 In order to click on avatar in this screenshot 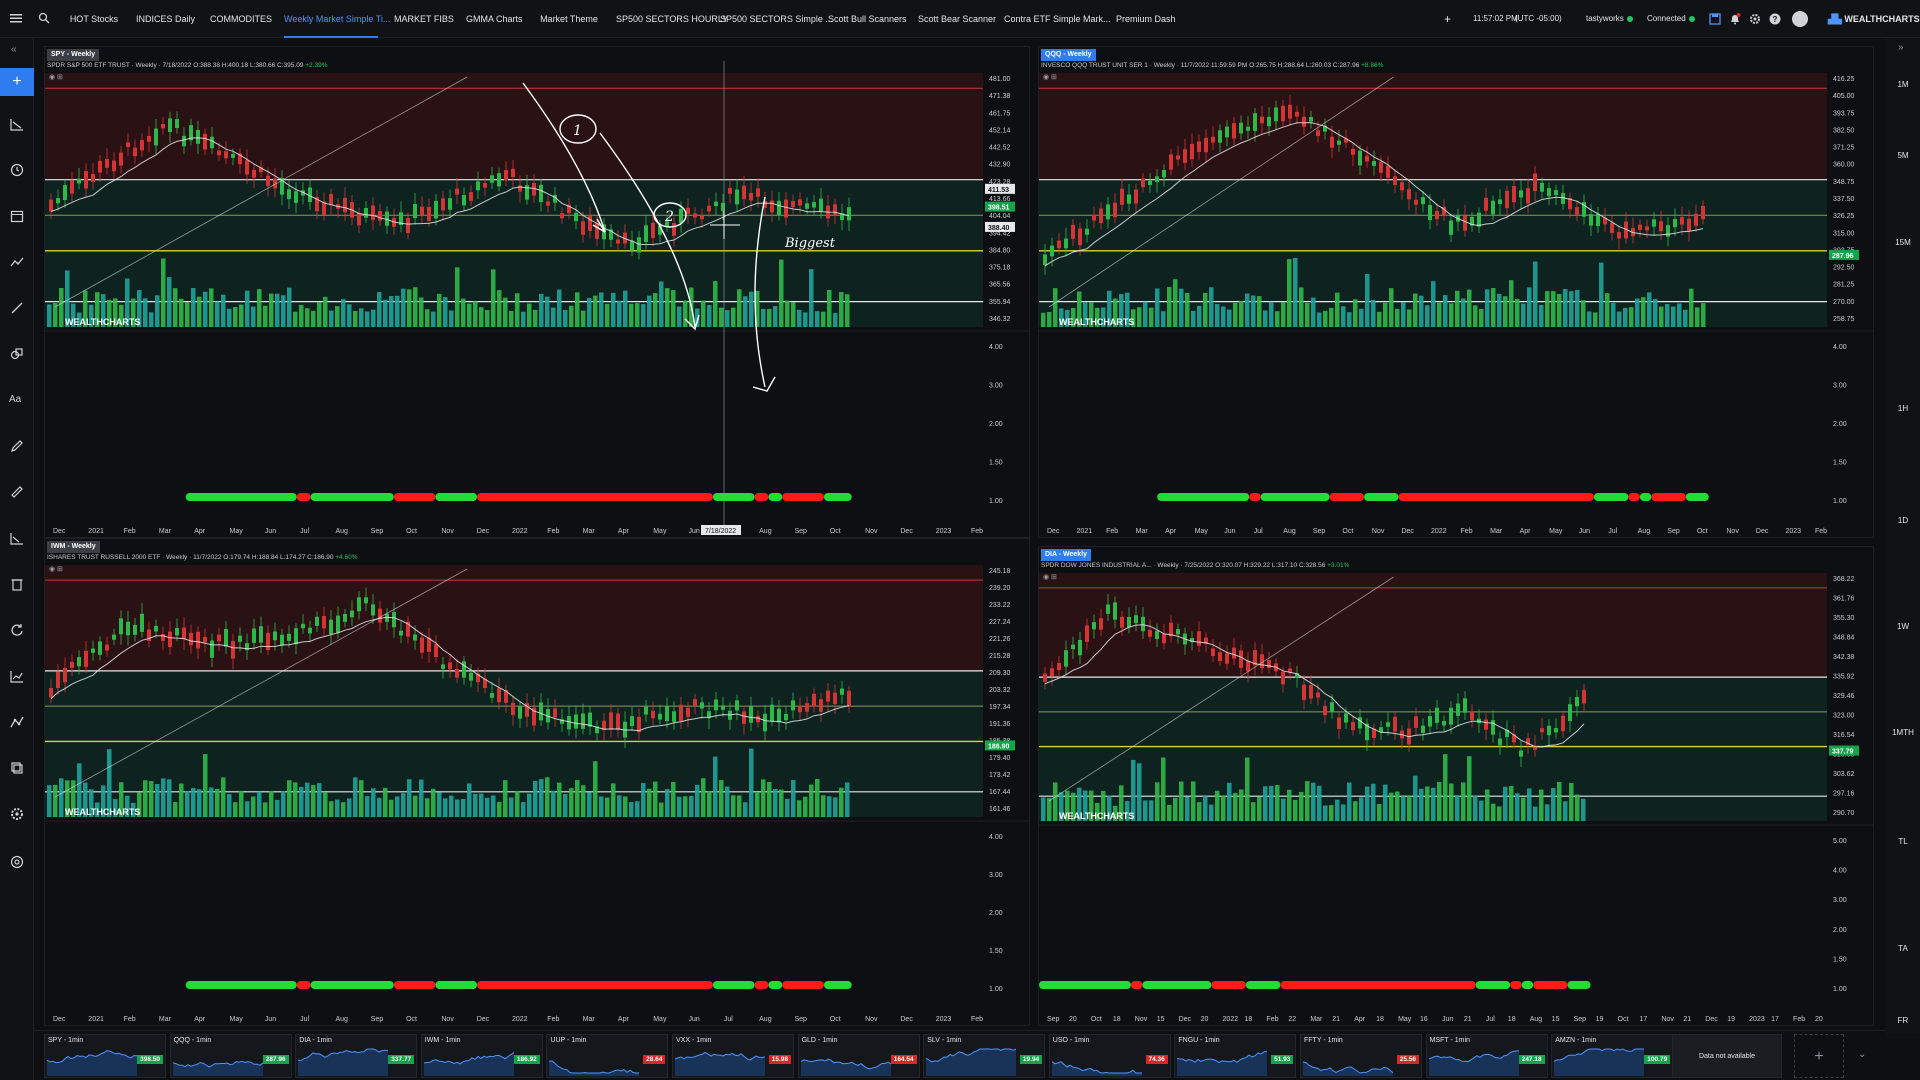, I will do `click(1800, 19)`.